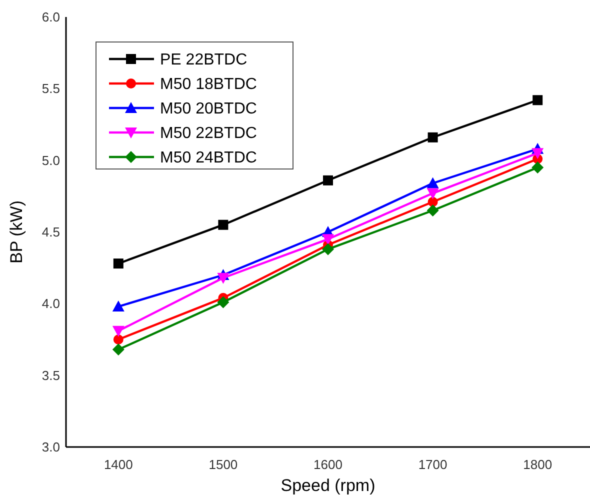  Describe the element at coordinates (51, 304) in the screenshot. I see `y-tick-label: 4.0` at that location.